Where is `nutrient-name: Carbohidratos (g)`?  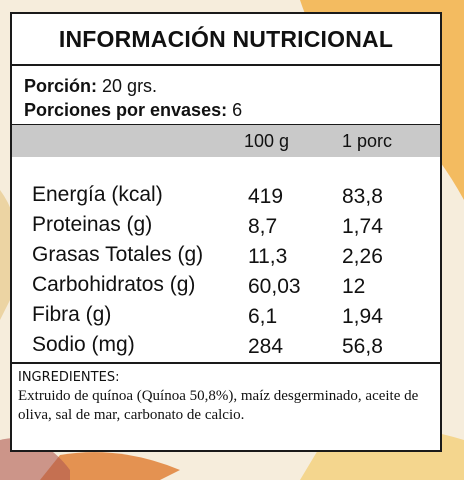
nutrient-name: Carbohidratos (g) is located at coordinates (114, 284).